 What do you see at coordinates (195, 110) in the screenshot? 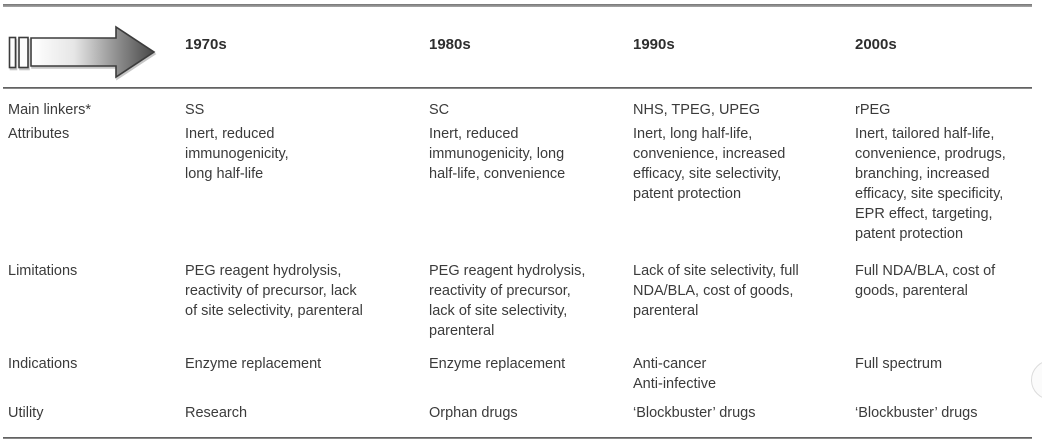
I see `main-linkers-1970s: SS` at bounding box center [195, 110].